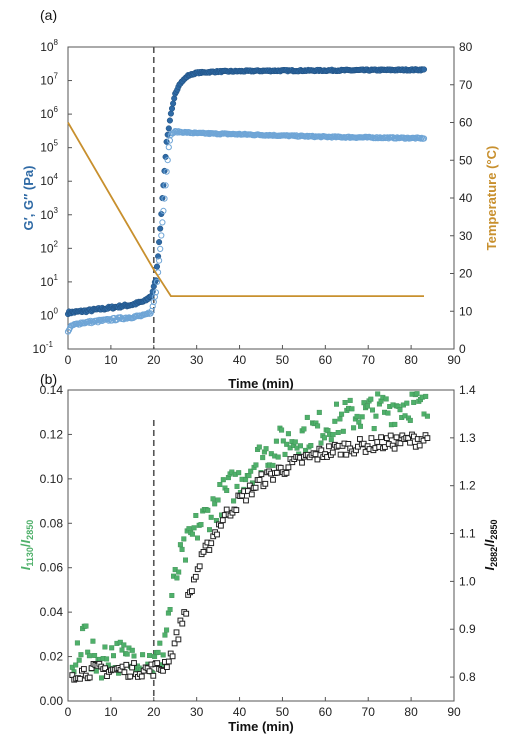 This screenshot has width=505, height=748. What do you see at coordinates (261, 383) in the screenshot?
I see `panel-a-xlabel: Time (min)` at bounding box center [261, 383].